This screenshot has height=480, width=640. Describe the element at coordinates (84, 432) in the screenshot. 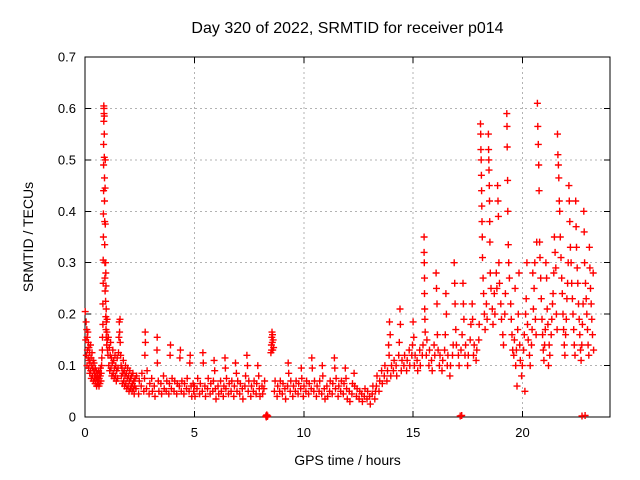

I see `x-tick-label: 0` at that location.